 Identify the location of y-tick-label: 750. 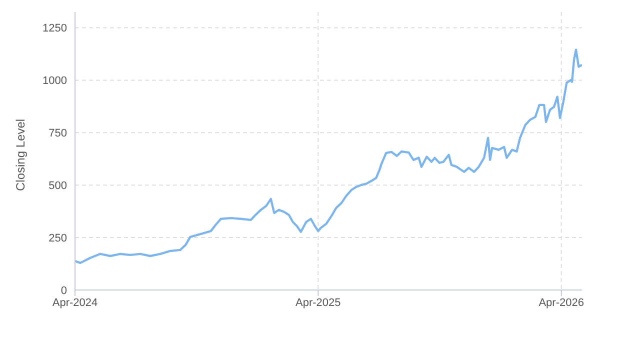
(57, 134).